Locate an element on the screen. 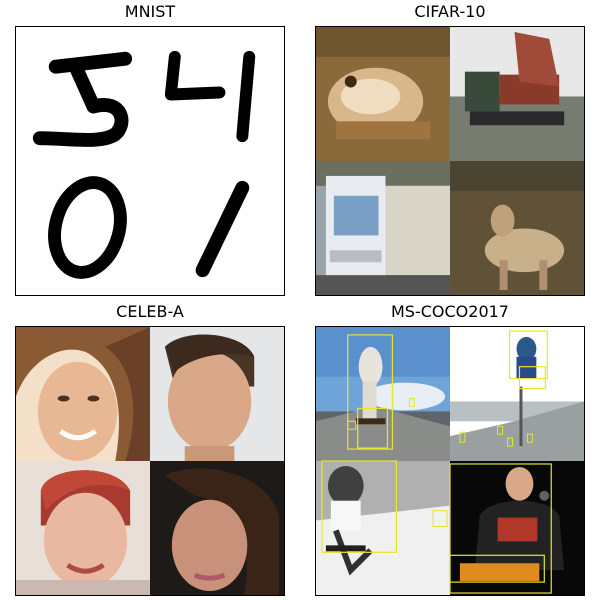  panel-title-celeba: CELEB-A is located at coordinates (150, 311).